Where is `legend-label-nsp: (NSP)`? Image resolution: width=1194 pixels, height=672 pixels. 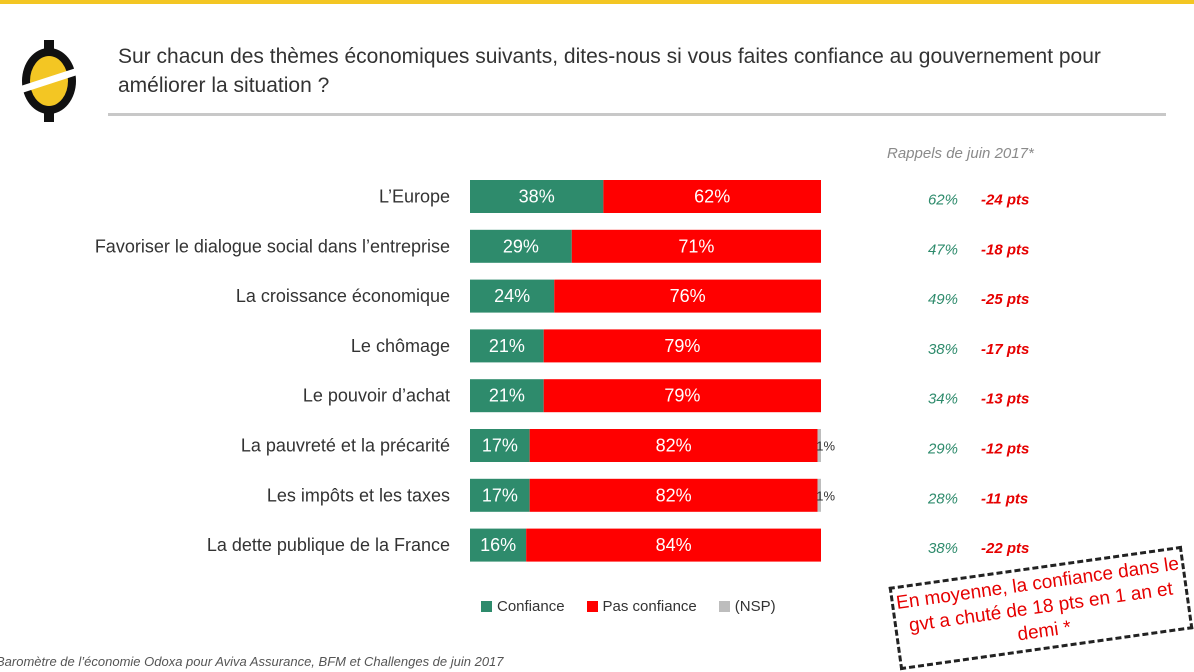
legend-label-nsp: (NSP) is located at coordinates (755, 606).